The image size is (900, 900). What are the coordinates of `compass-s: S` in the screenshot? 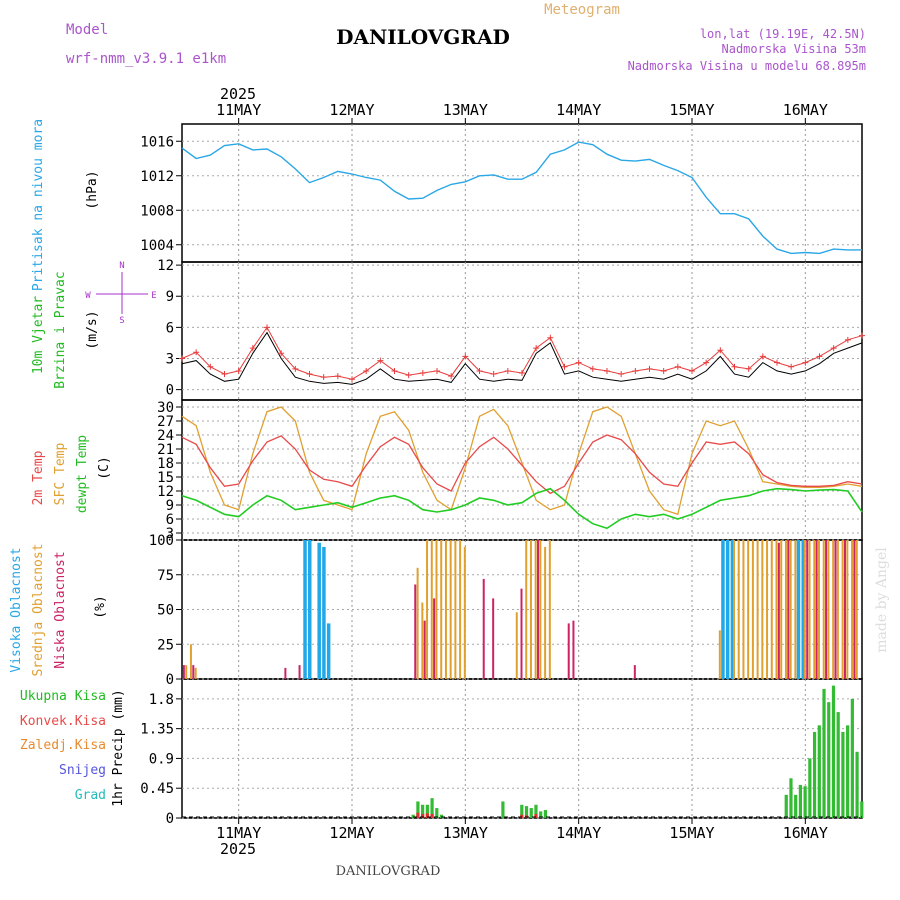 It's located at (121, 321).